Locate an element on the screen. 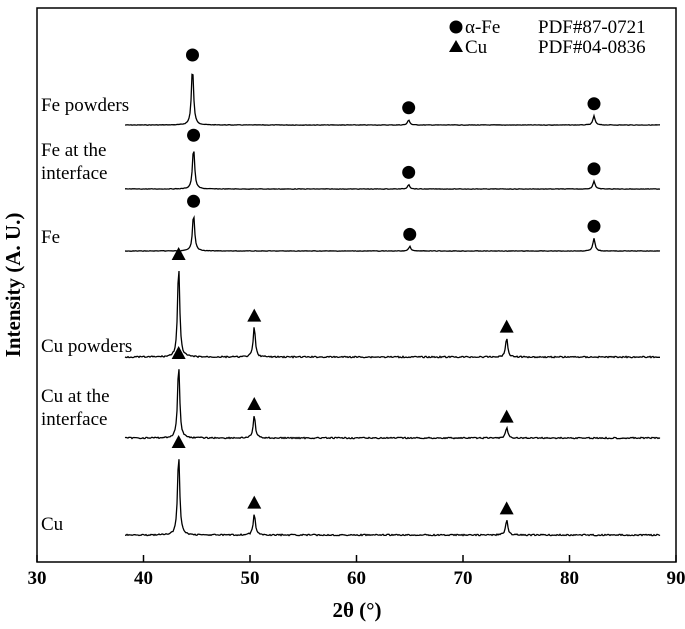 The image size is (685, 629). x-tick-label: 40 is located at coordinates (143, 578).